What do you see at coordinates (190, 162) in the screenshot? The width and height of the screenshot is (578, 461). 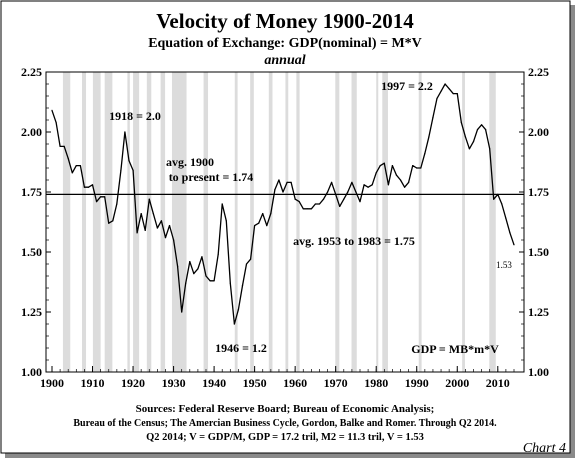 I see `annotation-avg-line-1: avg. 1900` at bounding box center [190, 162].